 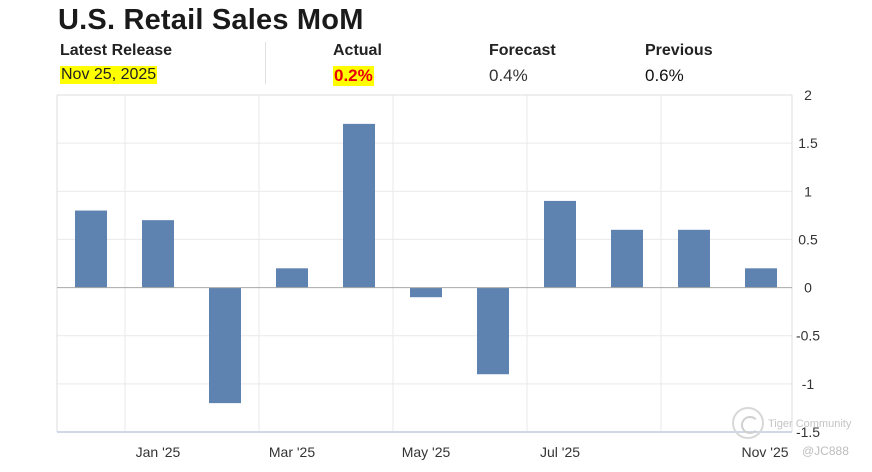 What do you see at coordinates (426, 452) in the screenshot?
I see `x-tick-label: May '25` at bounding box center [426, 452].